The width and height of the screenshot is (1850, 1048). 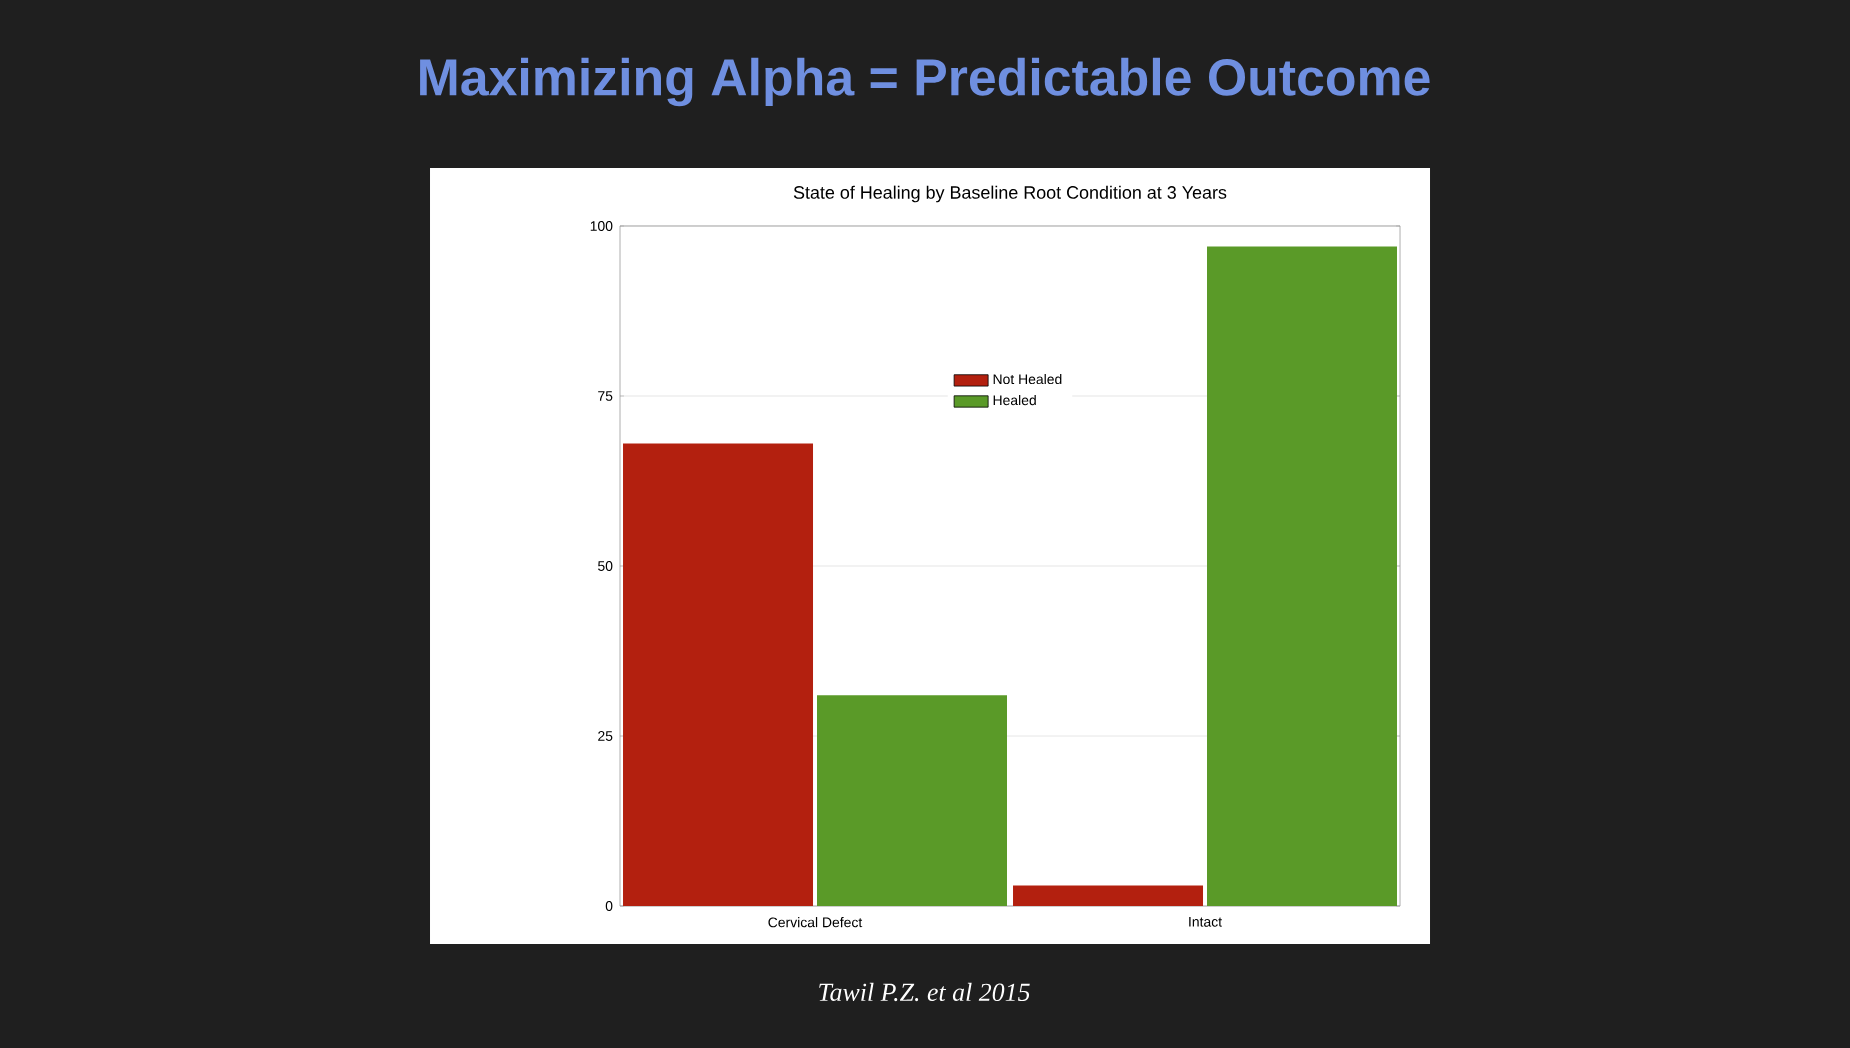 I want to click on chart-title: Maximizing Alpha = Predictable Outcome, so click(x=925, y=82).